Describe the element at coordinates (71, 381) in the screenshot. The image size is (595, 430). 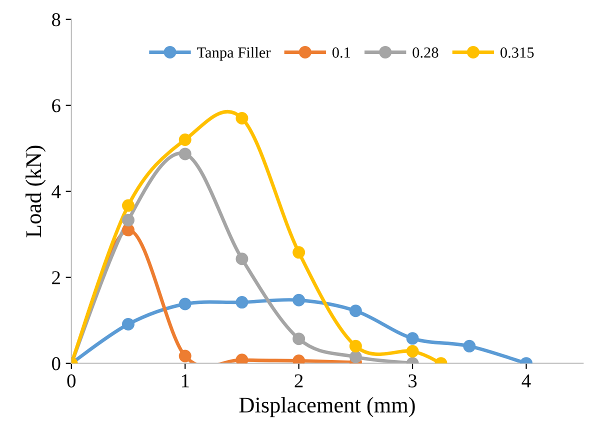
I see `x-tick-label: 0` at that location.